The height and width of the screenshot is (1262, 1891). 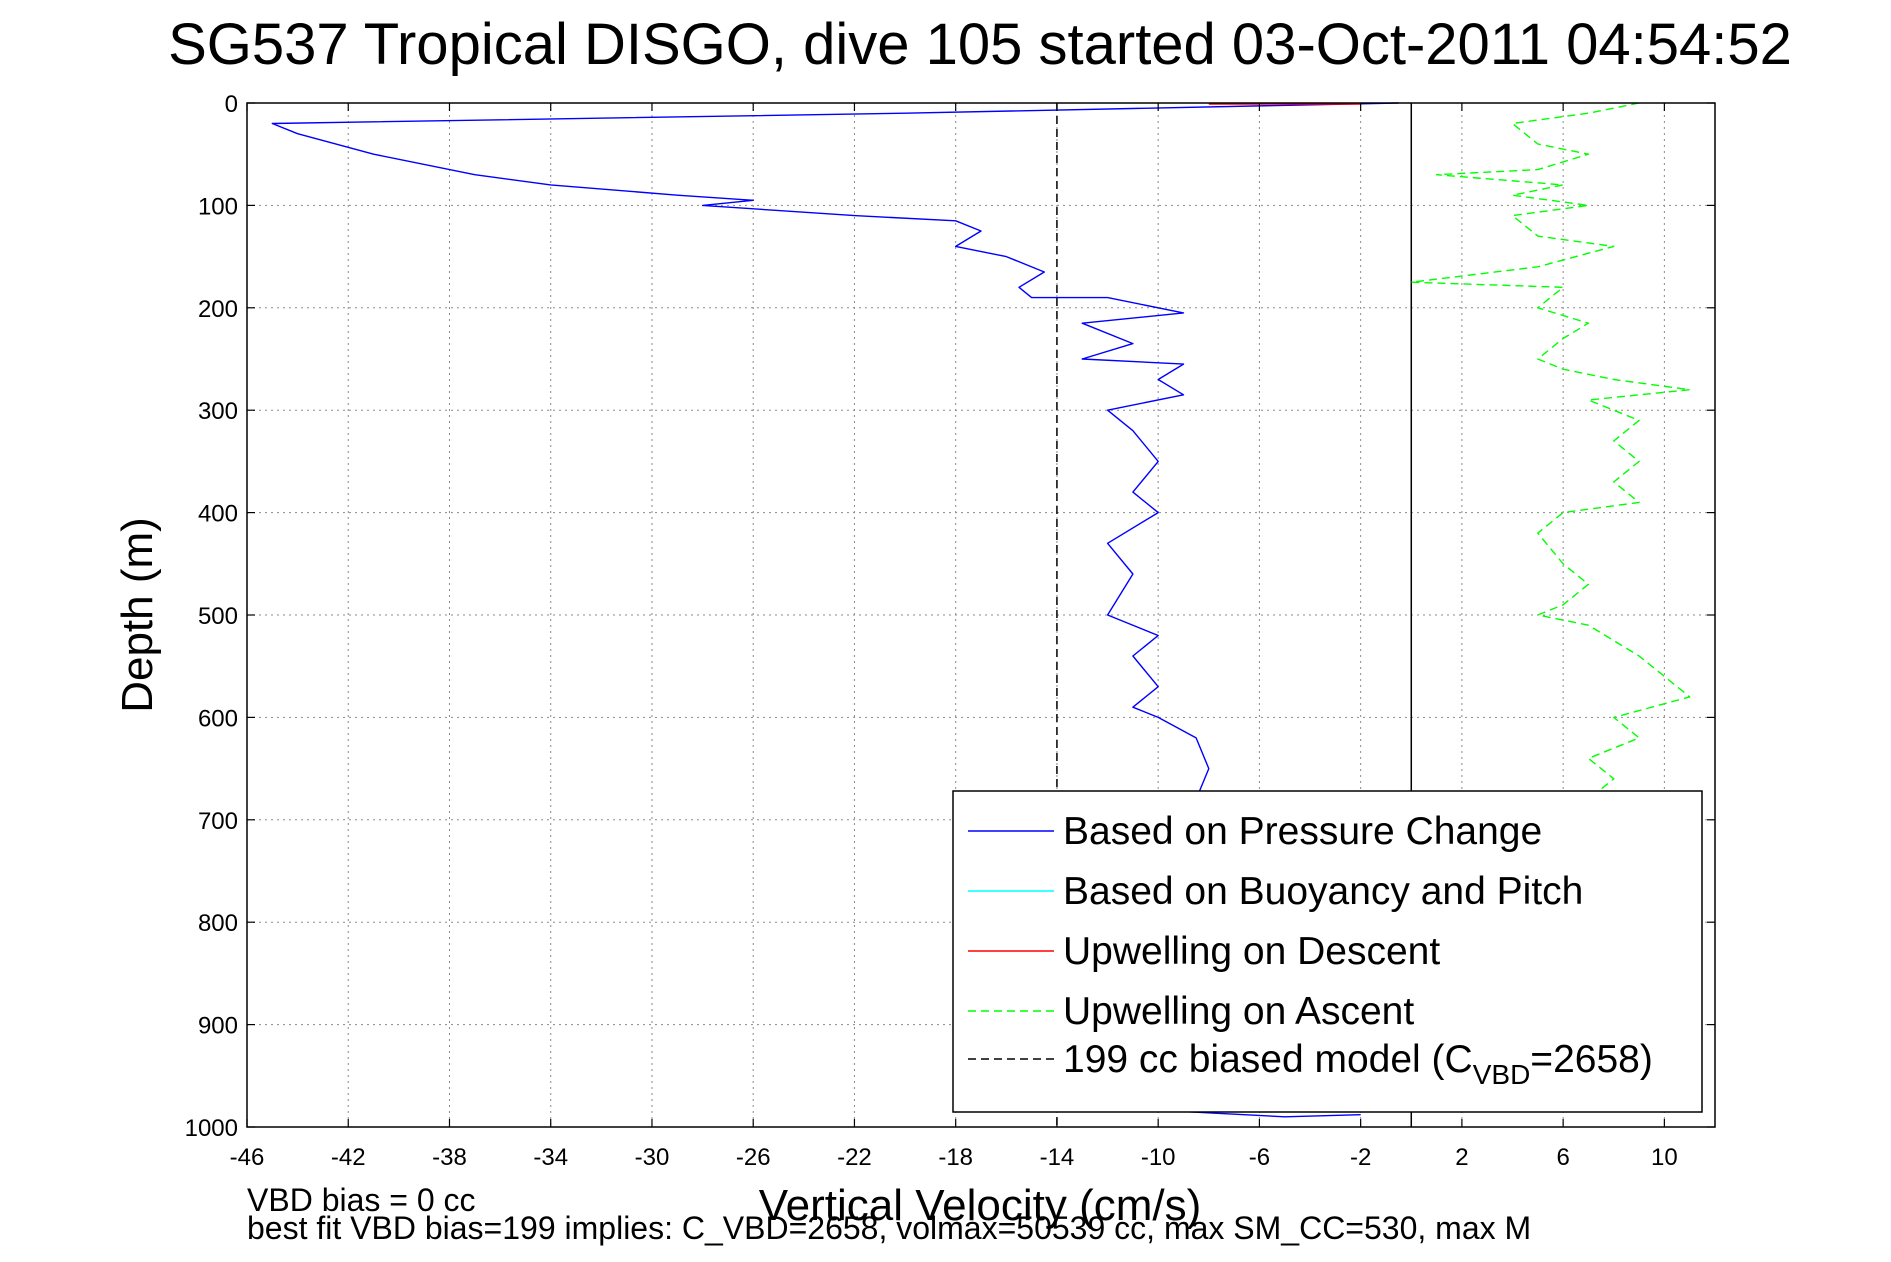 I want to click on y-tick-label: 500, so click(x=218, y=616).